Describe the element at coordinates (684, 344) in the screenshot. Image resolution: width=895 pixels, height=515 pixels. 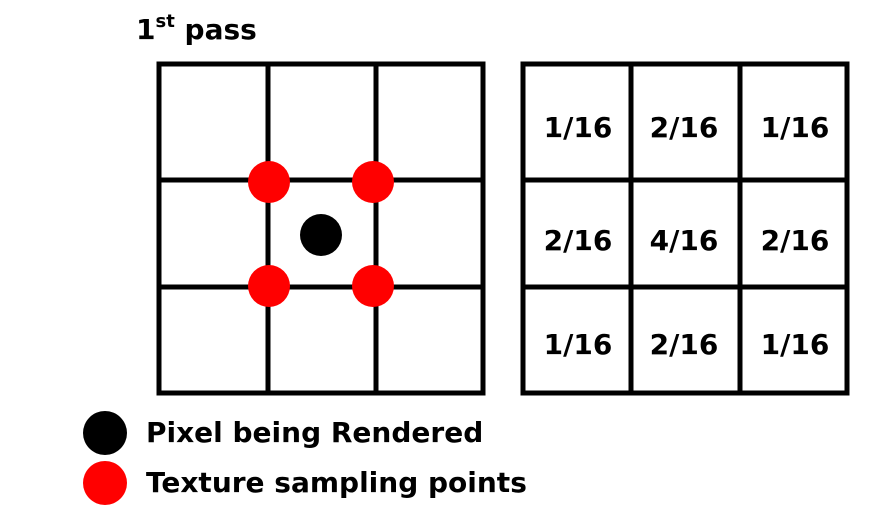
I see `weight-cell-r3-c2: 2/16` at that location.